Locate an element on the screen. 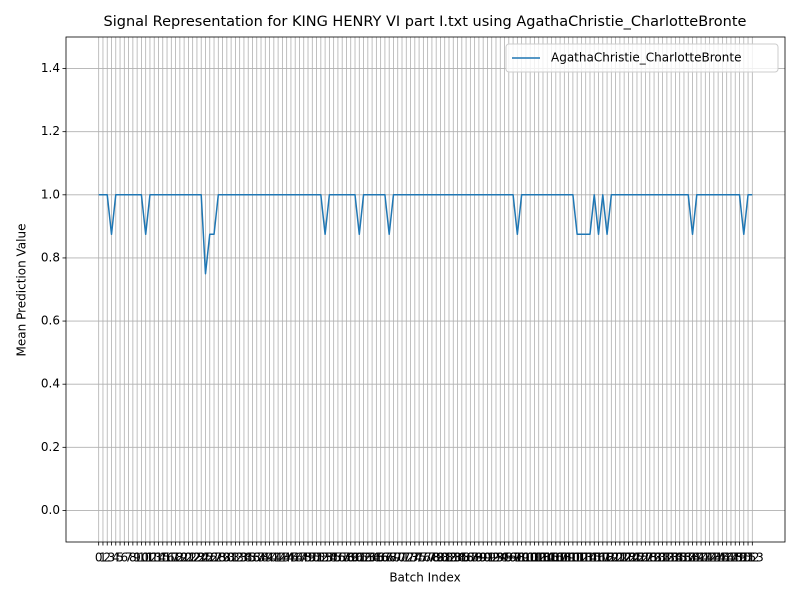 This screenshot has width=800, height=600. x-tick-label: 129 is located at coordinates (649, 558).